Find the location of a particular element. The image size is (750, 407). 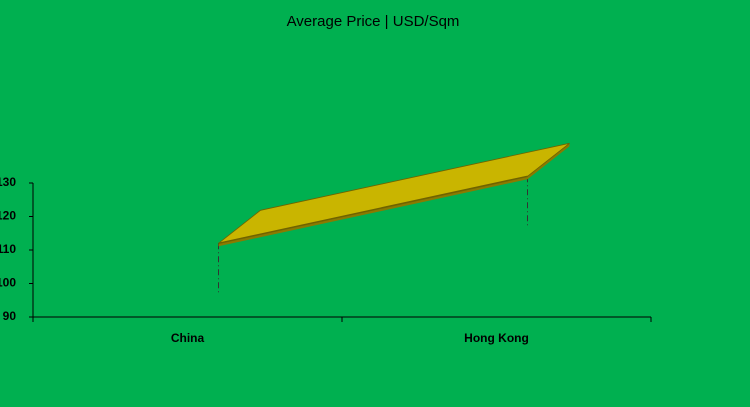

x-tick-label: Hong Kong is located at coordinates (496, 338).